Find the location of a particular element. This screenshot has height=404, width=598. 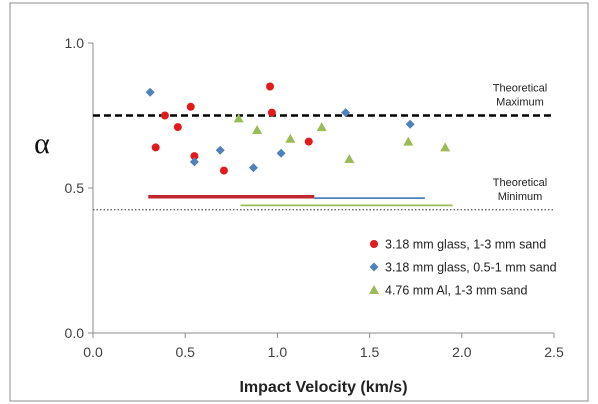

y-axis-label: α is located at coordinates (42, 143).